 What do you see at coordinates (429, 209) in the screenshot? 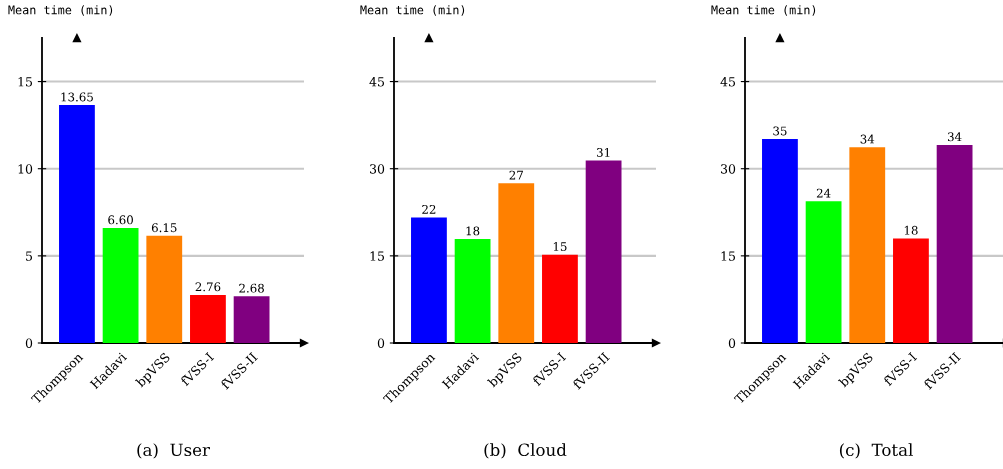
I see `data-label: 22` at bounding box center [429, 209].